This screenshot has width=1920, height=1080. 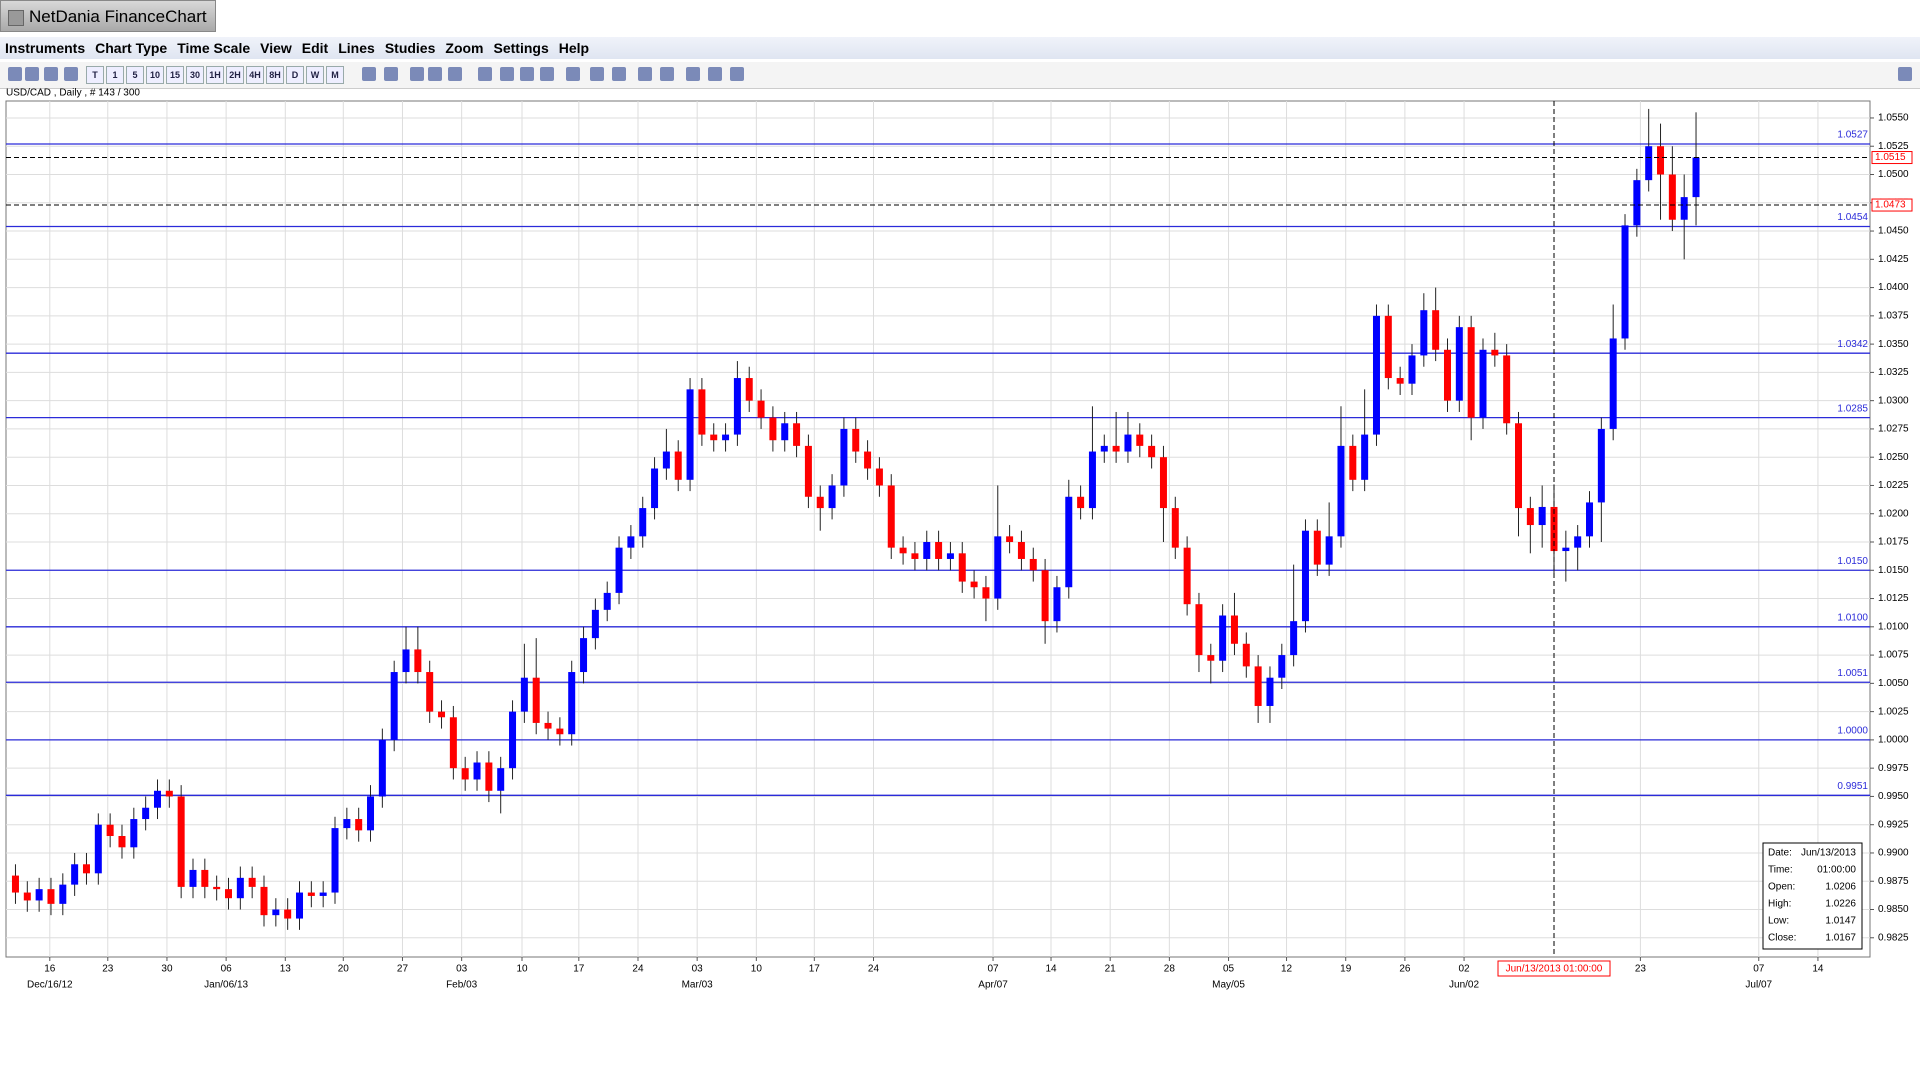 I want to click on menu-item: Lines, so click(x=356, y=48).